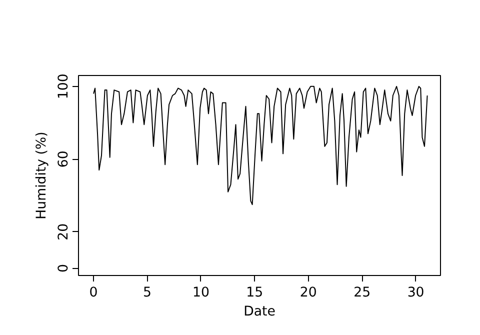 This screenshot has height=335, width=480. What do you see at coordinates (147, 293) in the screenshot?
I see `x-tick-label: 5` at bounding box center [147, 293].